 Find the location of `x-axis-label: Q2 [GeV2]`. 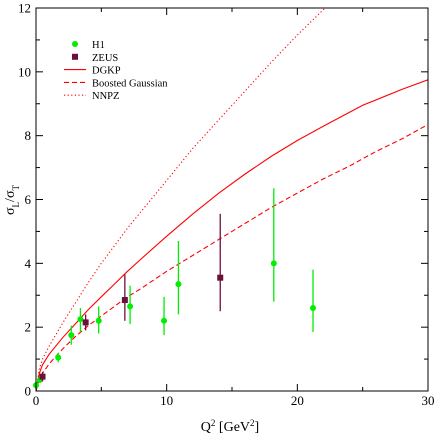

x-axis-label: Q2 [GeV2] is located at coordinates (230, 426).